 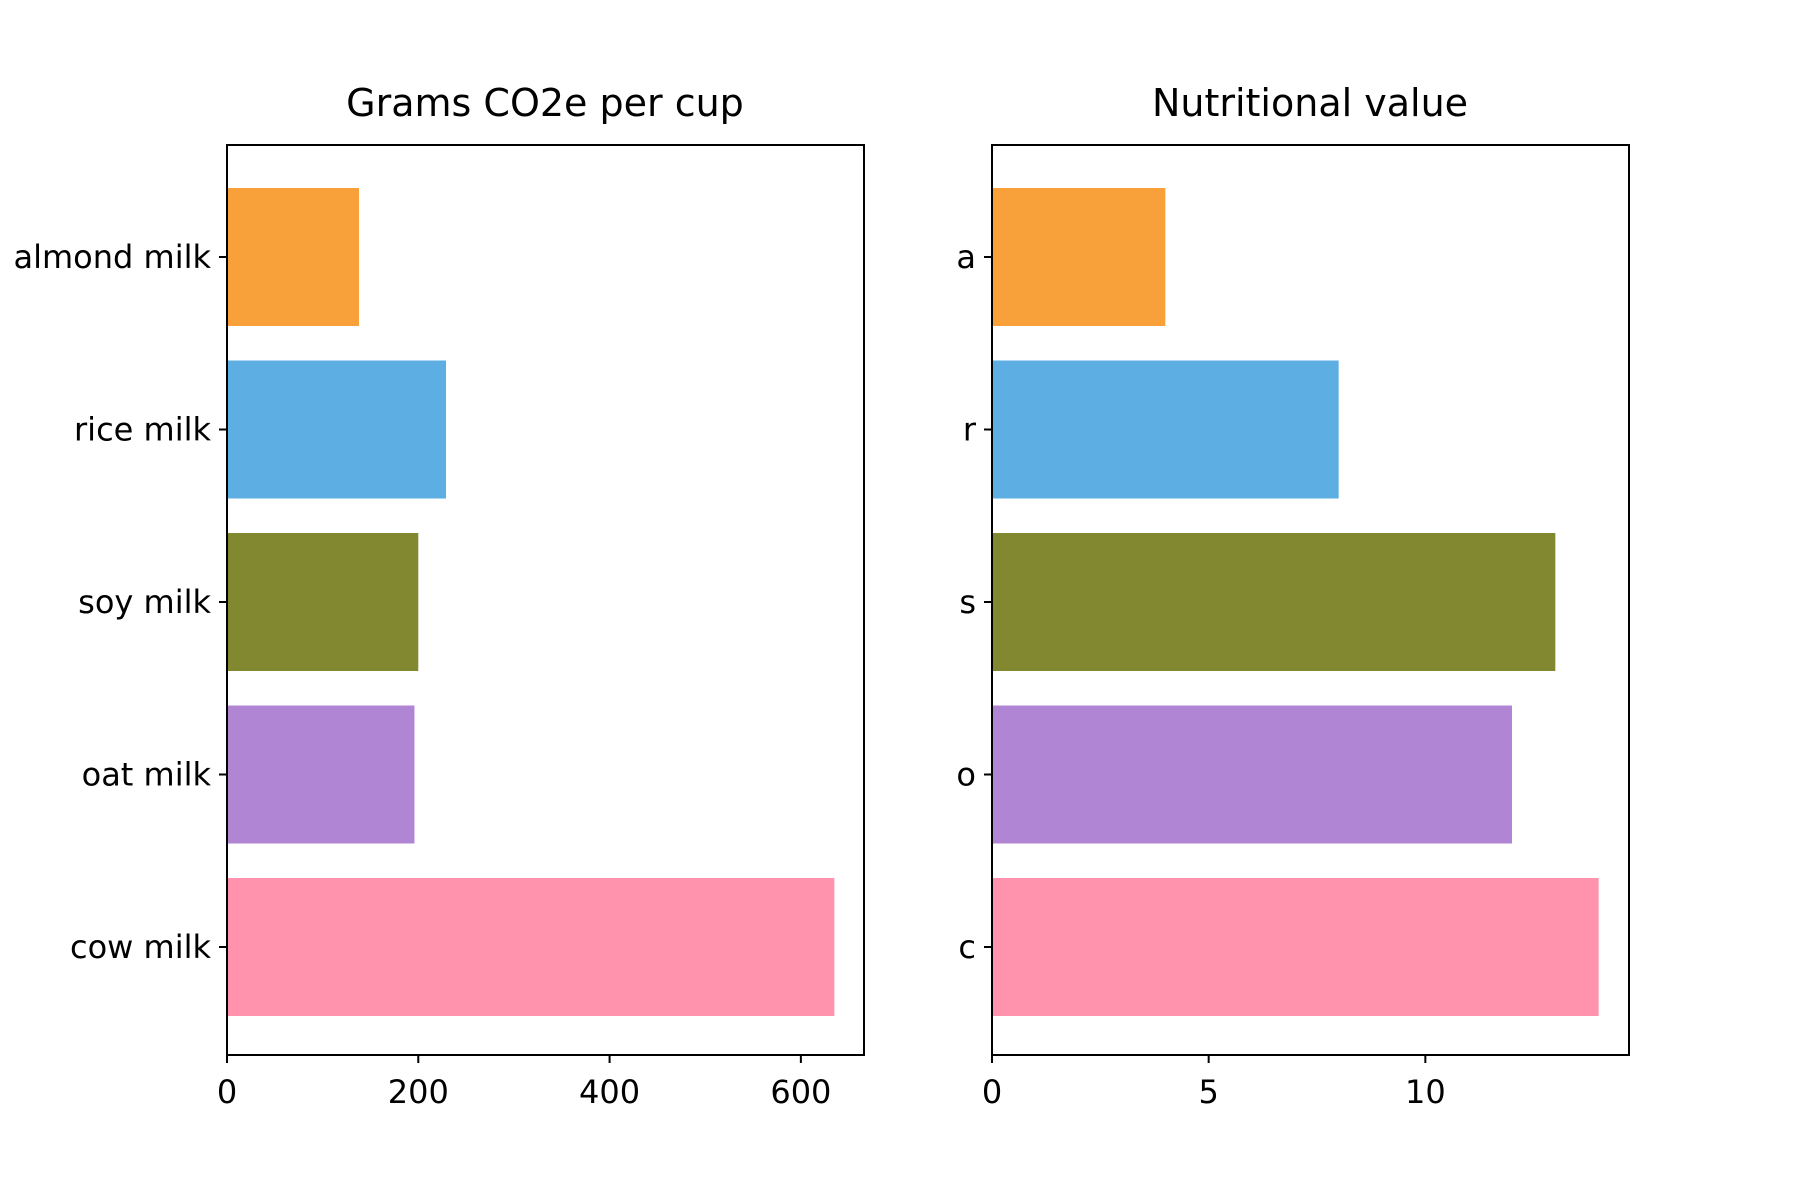 I want to click on panel-co2-xticks: 0 200 400 600, so click(x=524, y=1083).